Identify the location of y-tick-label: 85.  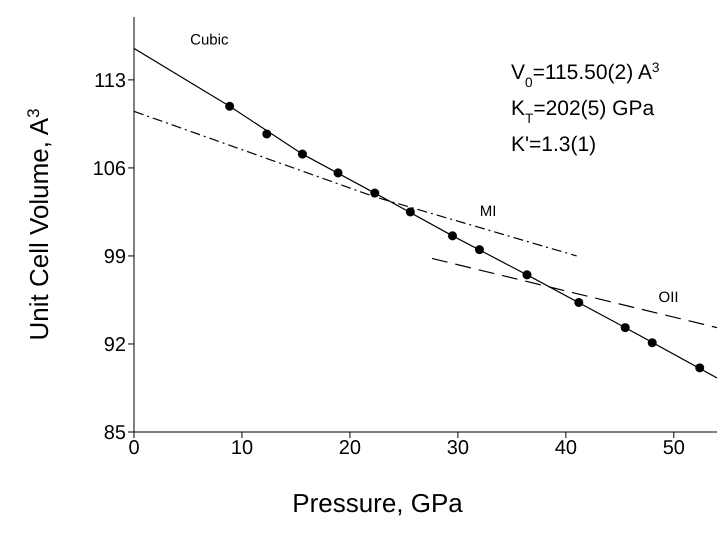
(115, 433).